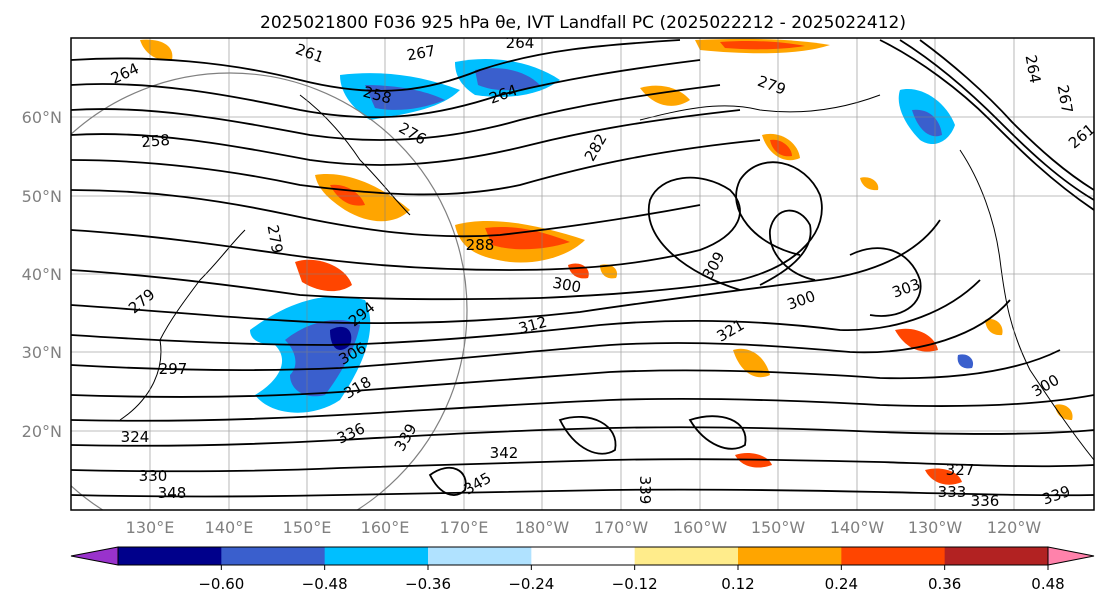  What do you see at coordinates (42, 352) in the screenshot?
I see `latitude-label: 30°N` at bounding box center [42, 352].